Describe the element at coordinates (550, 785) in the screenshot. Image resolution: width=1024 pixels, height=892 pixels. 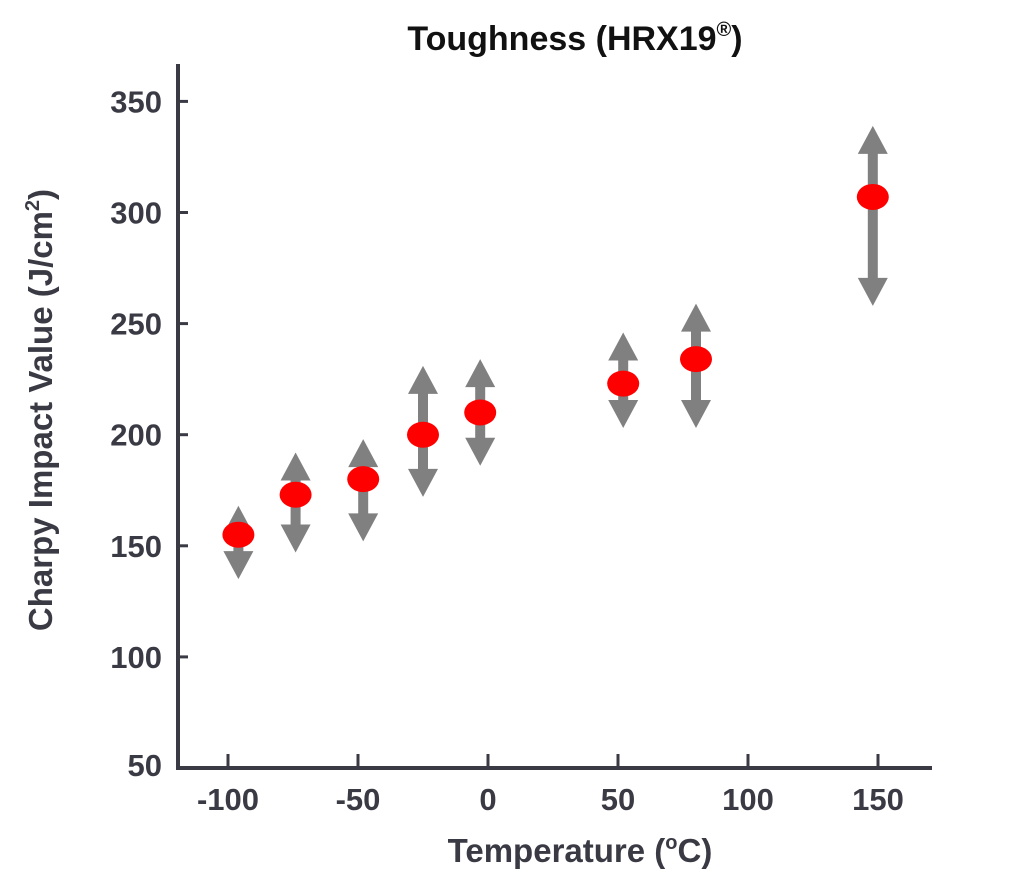
I see `x-axis-ticks: -100 -50 0 50 100 150` at that location.